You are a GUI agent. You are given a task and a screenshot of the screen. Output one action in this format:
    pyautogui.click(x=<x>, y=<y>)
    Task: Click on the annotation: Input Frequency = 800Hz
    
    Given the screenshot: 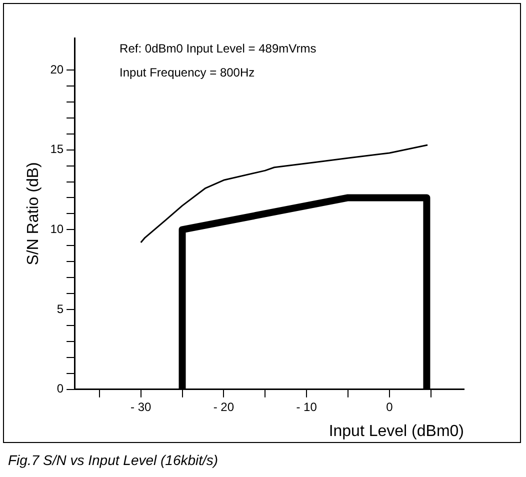 What is the action you would take?
    pyautogui.click(x=187, y=72)
    